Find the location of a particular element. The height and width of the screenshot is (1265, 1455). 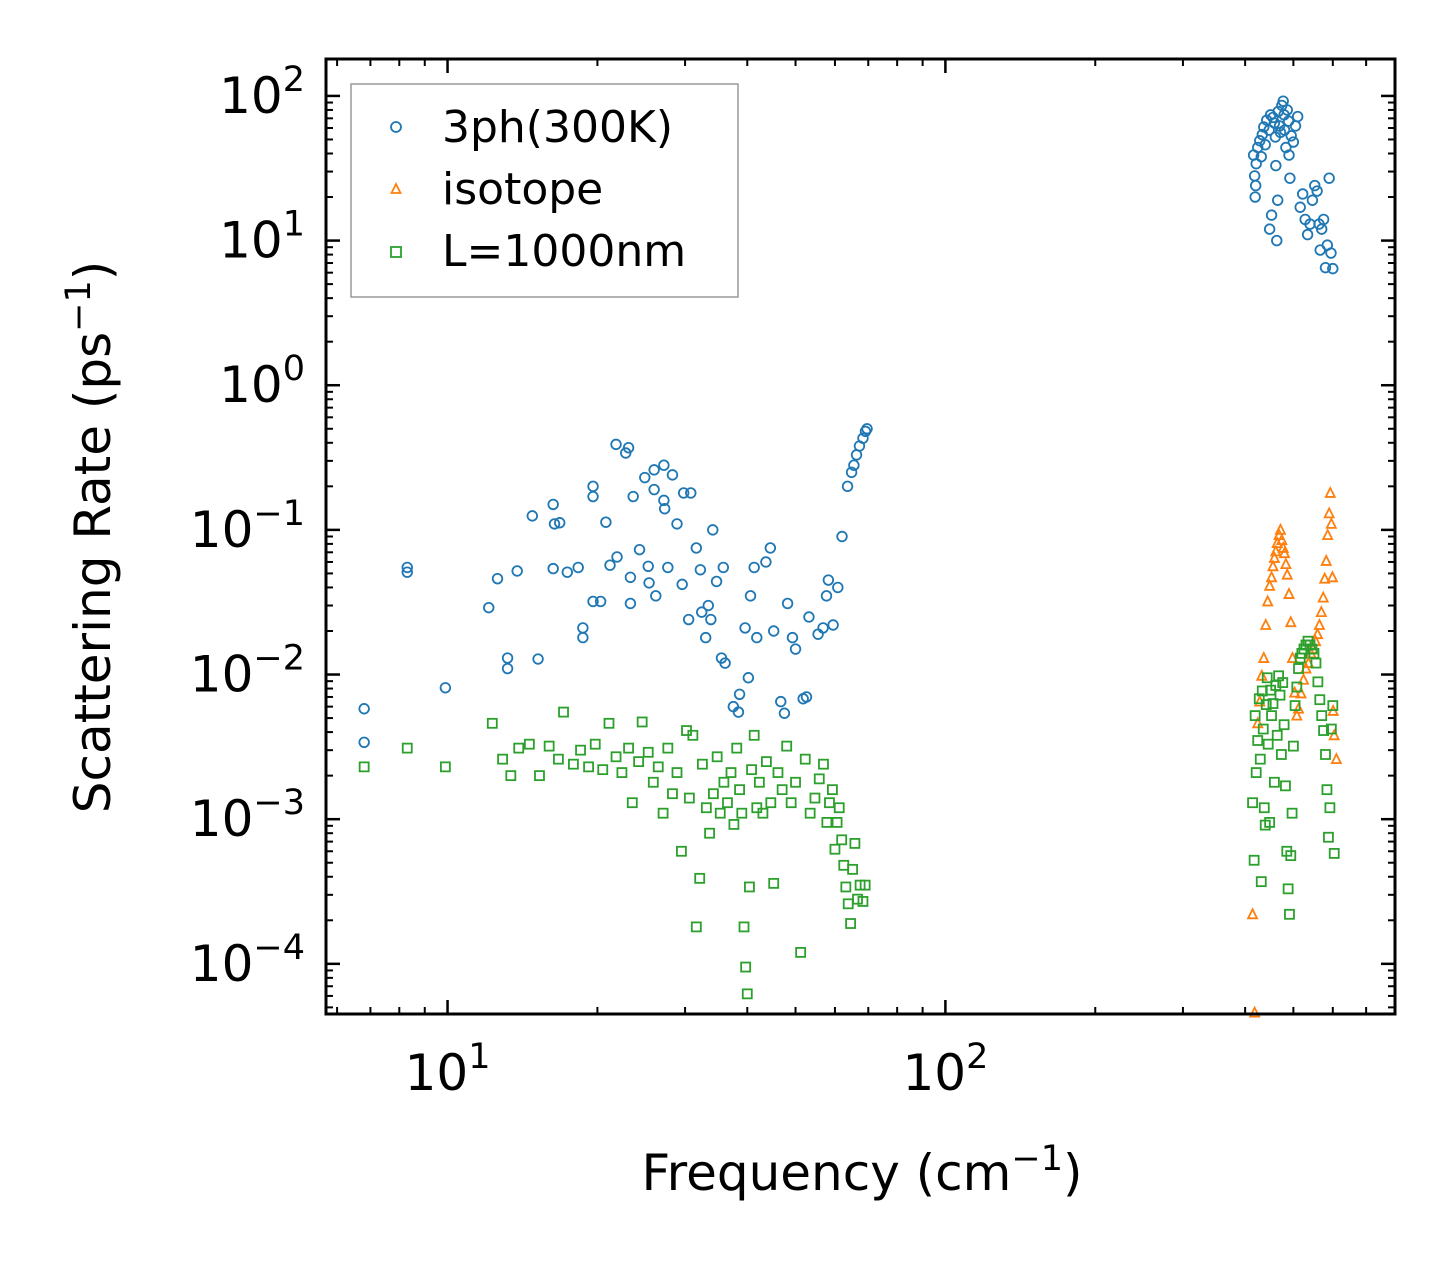

tick-exponent: 2 is located at coordinates (977, 1057).